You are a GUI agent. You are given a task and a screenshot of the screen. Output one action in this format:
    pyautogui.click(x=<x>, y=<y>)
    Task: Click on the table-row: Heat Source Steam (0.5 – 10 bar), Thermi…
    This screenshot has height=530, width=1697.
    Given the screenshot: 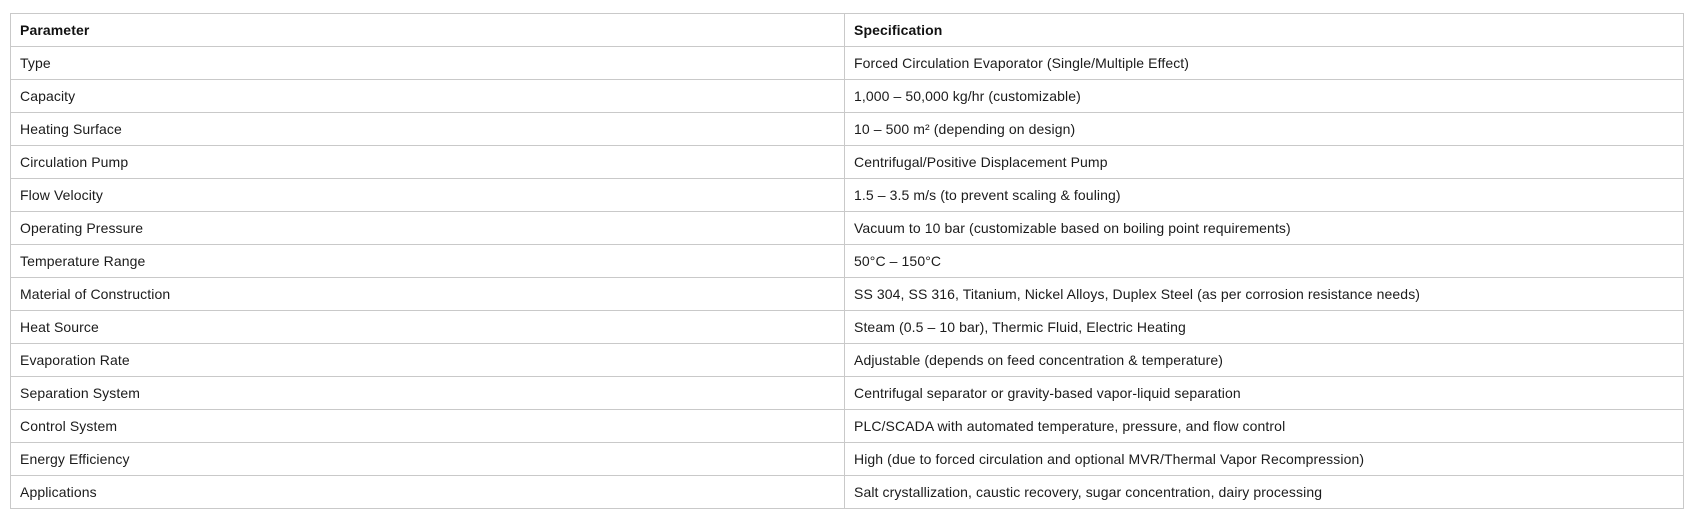 What is the action you would take?
    pyautogui.click(x=847, y=327)
    